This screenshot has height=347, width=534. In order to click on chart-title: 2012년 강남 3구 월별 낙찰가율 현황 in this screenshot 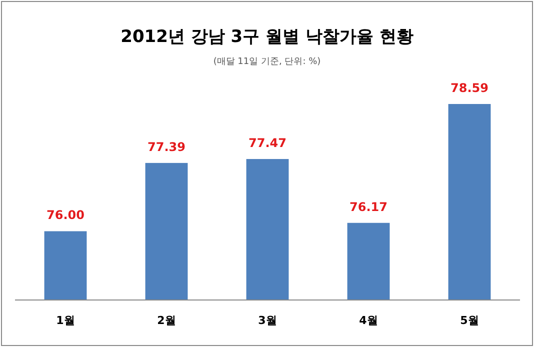, I will do `click(267, 37)`.